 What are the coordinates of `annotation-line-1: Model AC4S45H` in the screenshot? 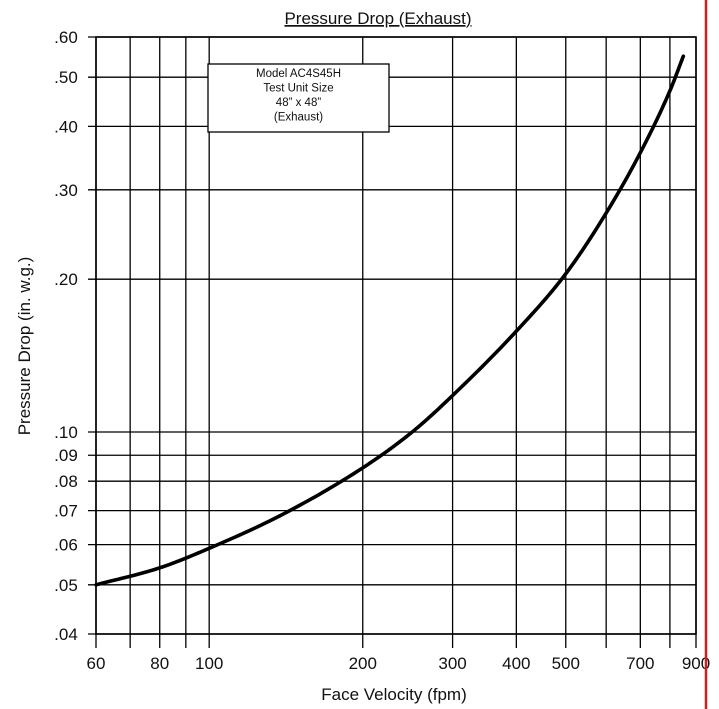 It's located at (298, 74).